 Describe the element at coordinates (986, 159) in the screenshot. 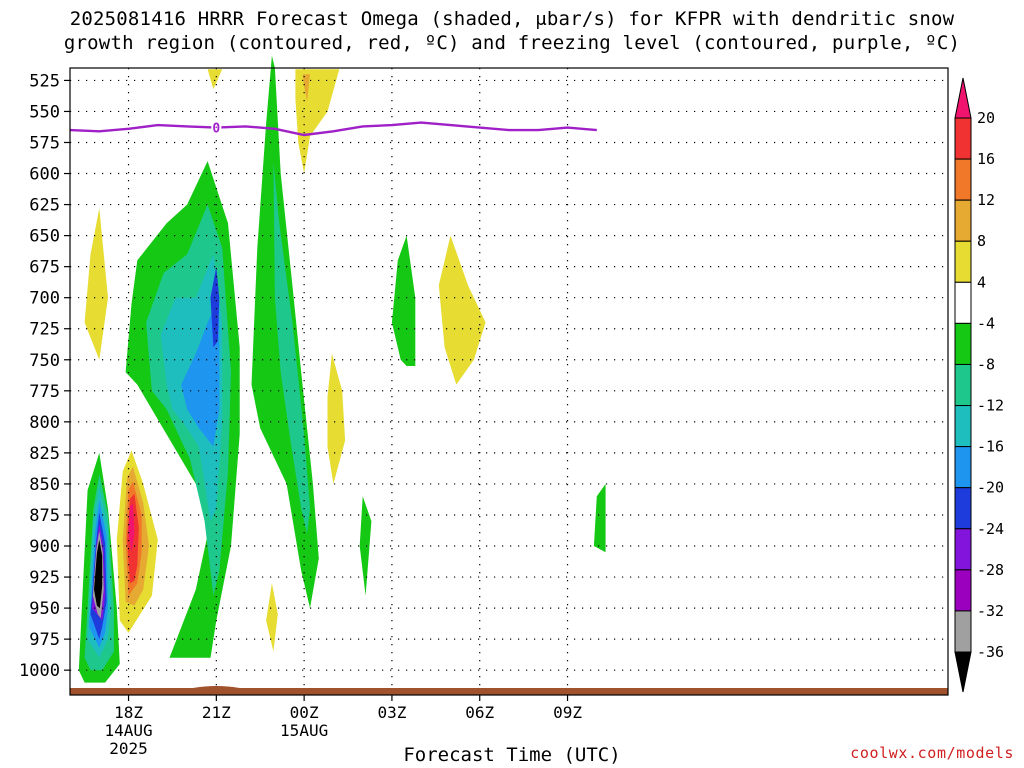

I see `colorbar-label: 16` at that location.